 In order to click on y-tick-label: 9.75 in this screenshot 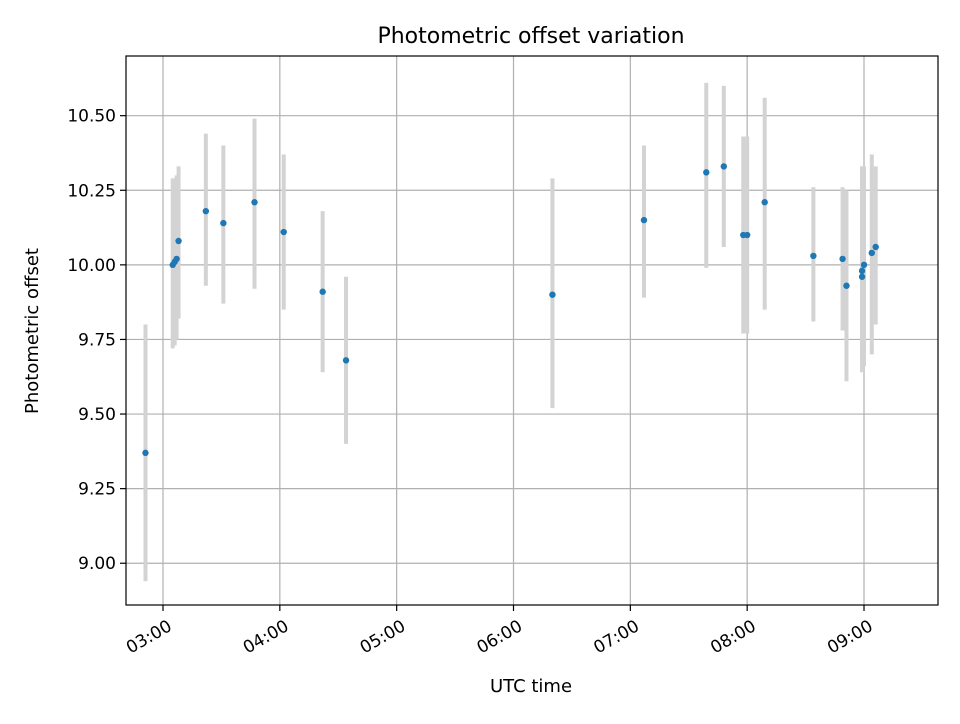, I will do `click(97, 340)`.